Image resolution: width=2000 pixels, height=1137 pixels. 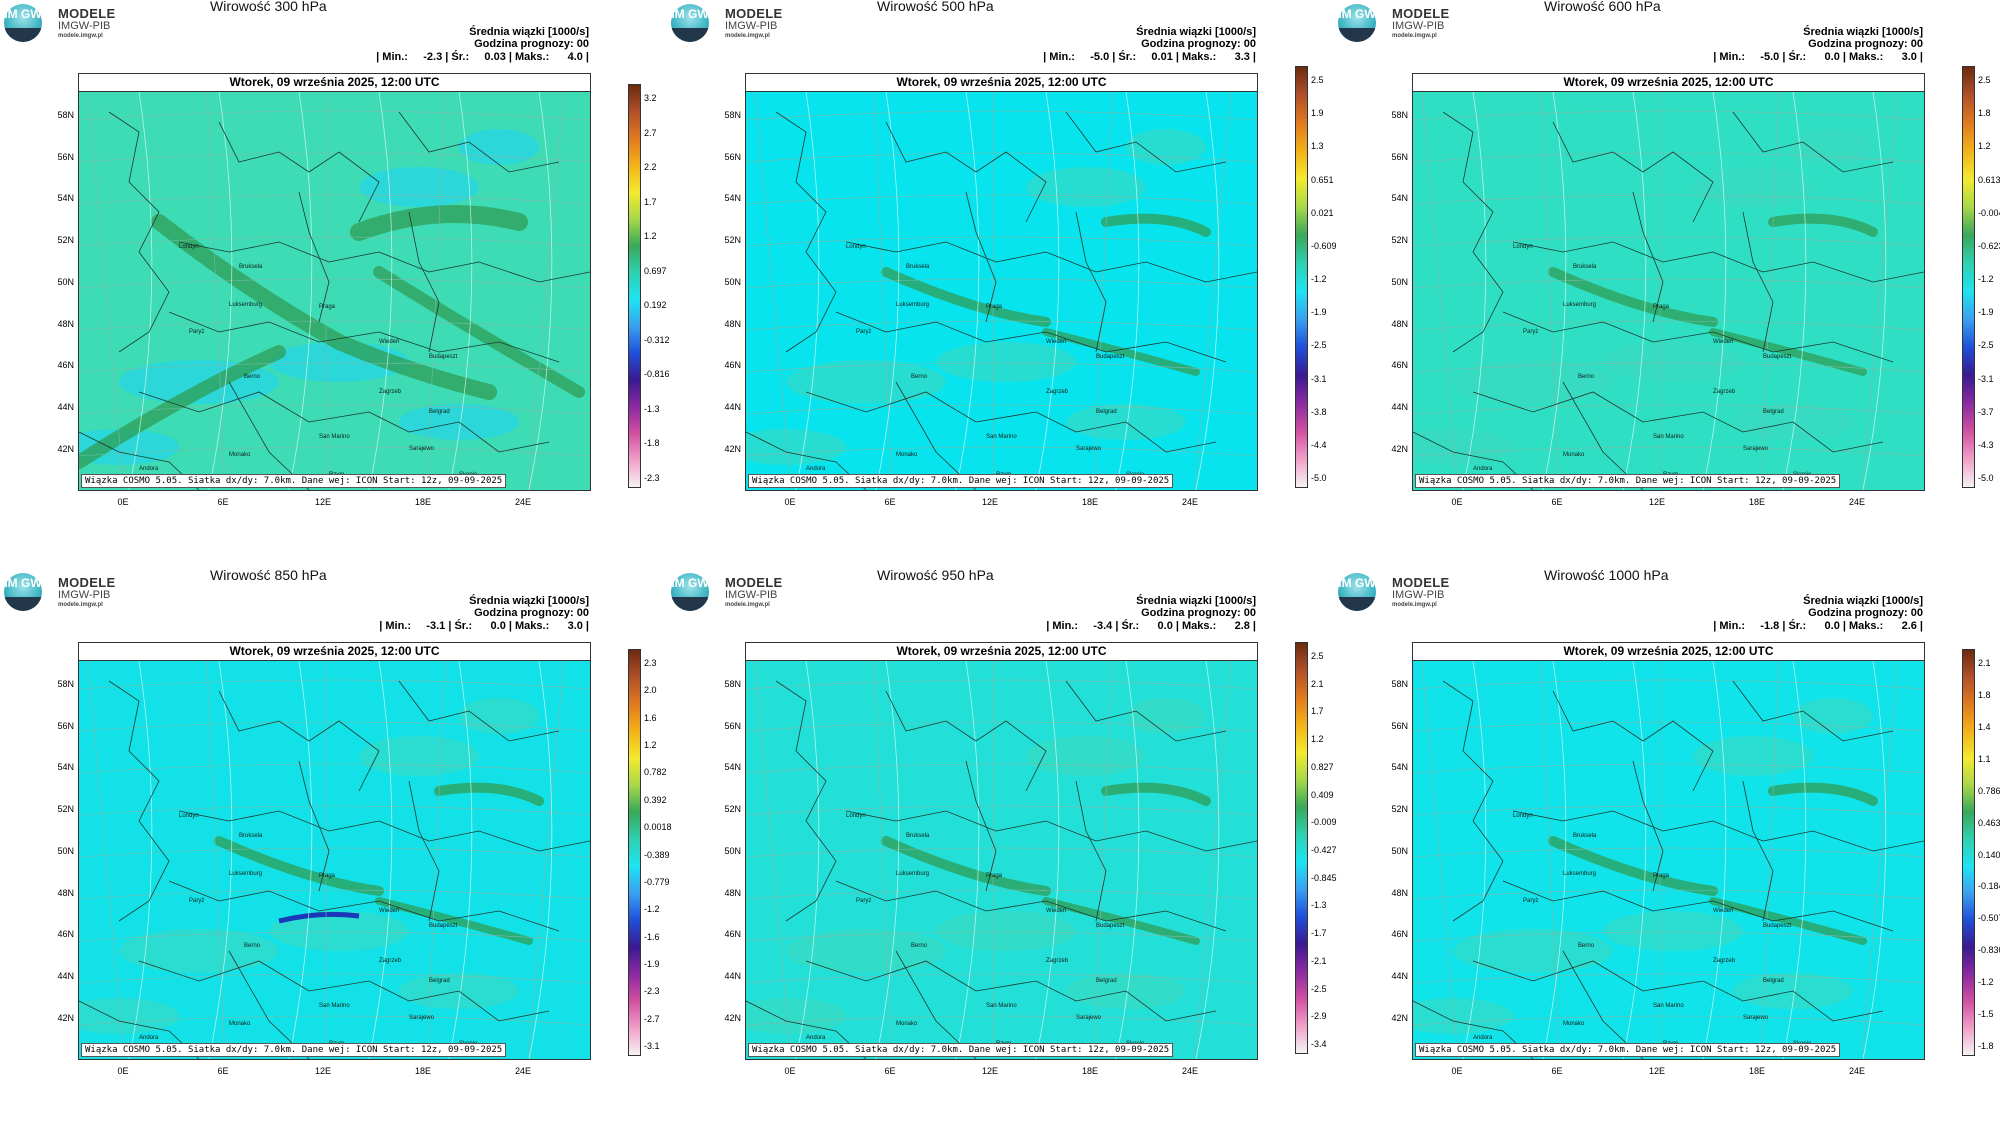 What do you see at coordinates (149, 469) in the screenshot?
I see `city-label: Andora` at bounding box center [149, 469].